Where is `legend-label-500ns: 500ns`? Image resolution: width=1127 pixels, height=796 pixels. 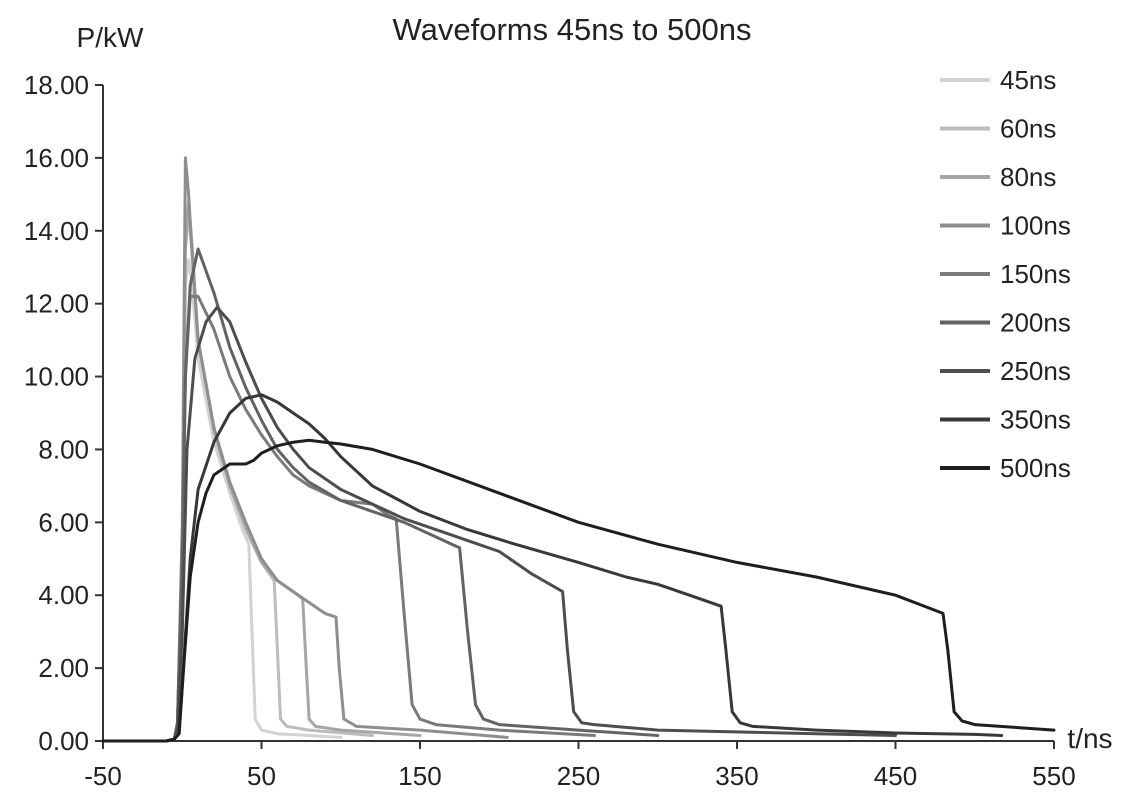 legend-label-500ns: 500ns is located at coordinates (1035, 468).